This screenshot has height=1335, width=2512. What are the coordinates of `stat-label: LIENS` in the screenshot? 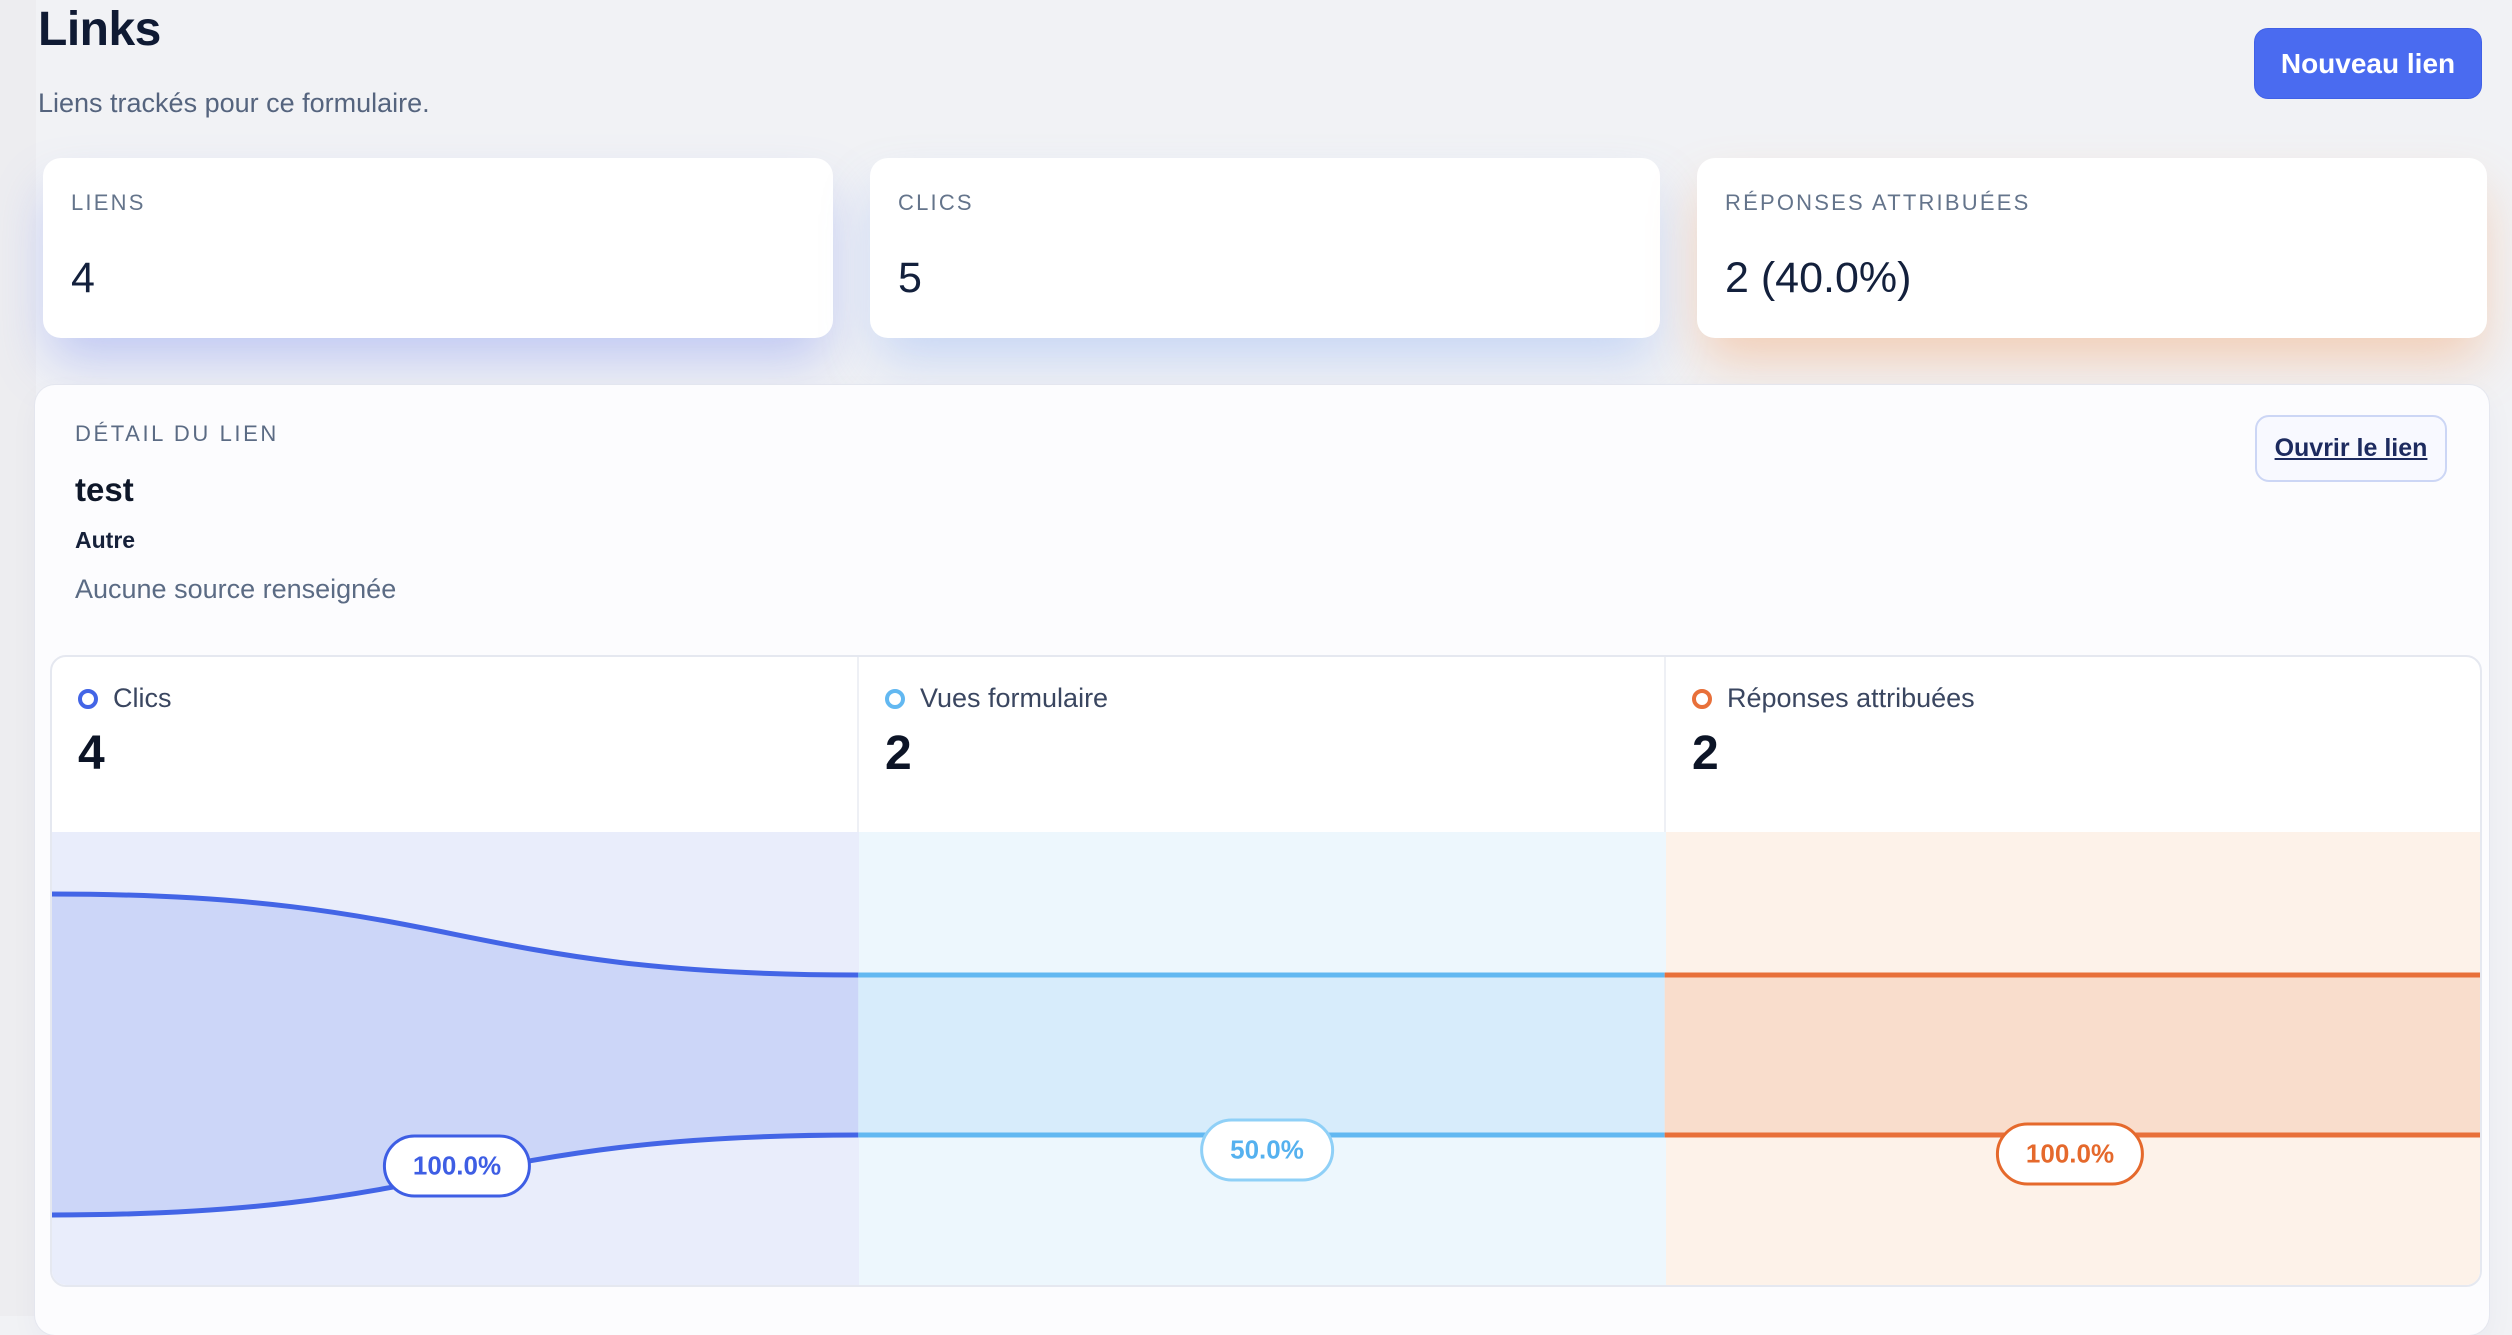 It's located at (108, 202).